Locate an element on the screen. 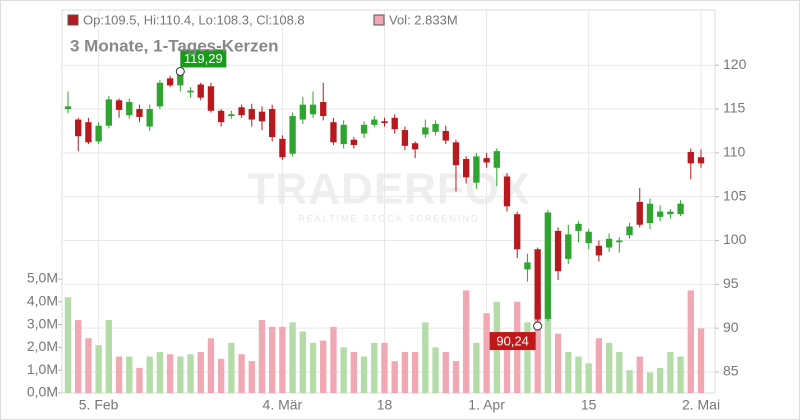 This screenshot has height=420, width=800. legend-text: Op:109.5, Hi:110.4, Lo:108.3, Cl:108.8 is located at coordinates (194, 19).